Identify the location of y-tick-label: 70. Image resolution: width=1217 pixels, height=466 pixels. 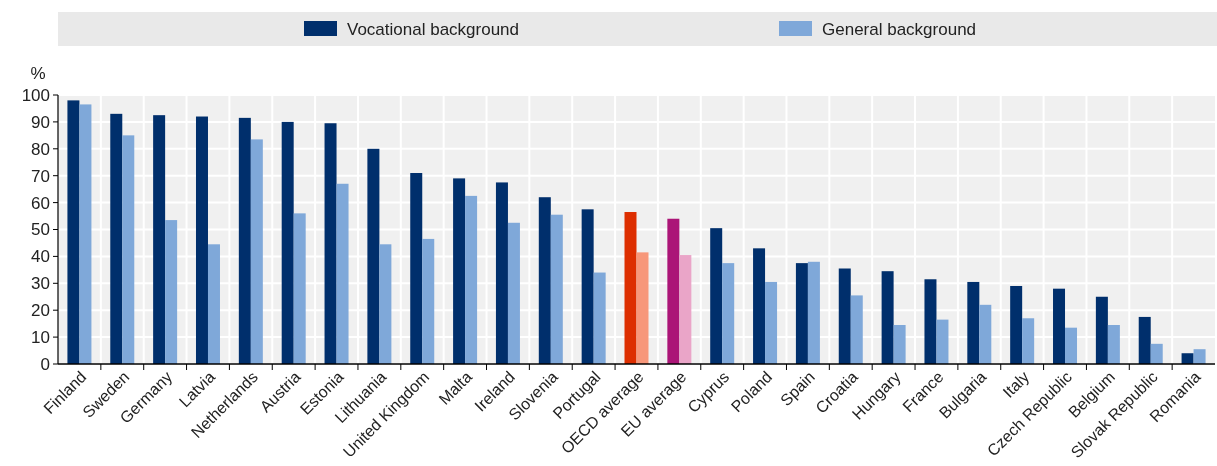
(40, 176).